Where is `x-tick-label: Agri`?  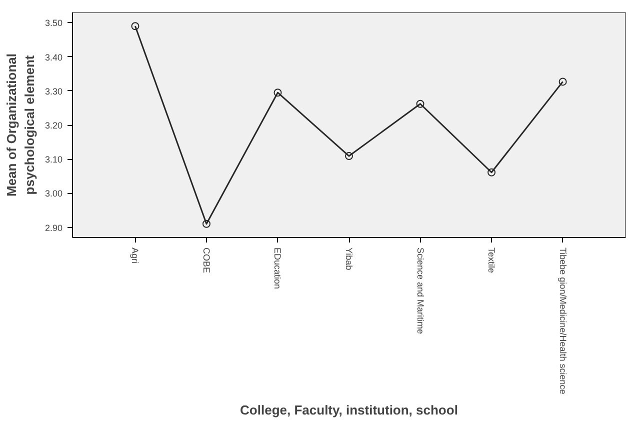
x-tick-label: Agri is located at coordinates (135, 256).